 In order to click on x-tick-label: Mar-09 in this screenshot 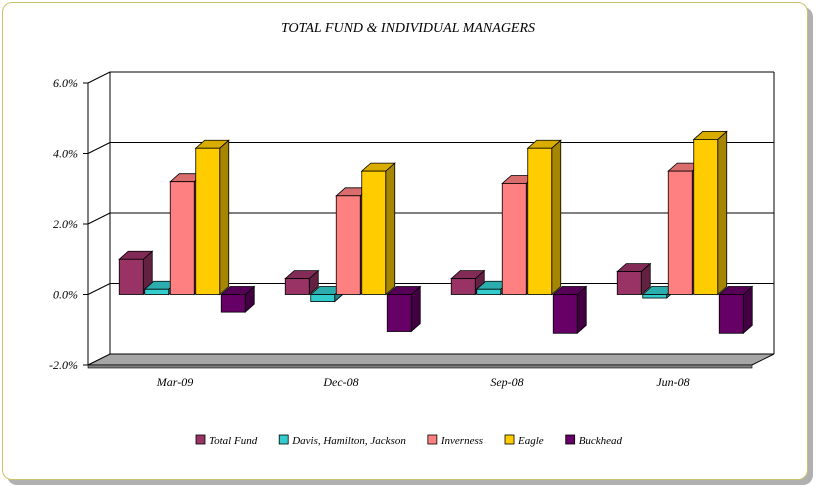, I will do `click(174, 382)`.